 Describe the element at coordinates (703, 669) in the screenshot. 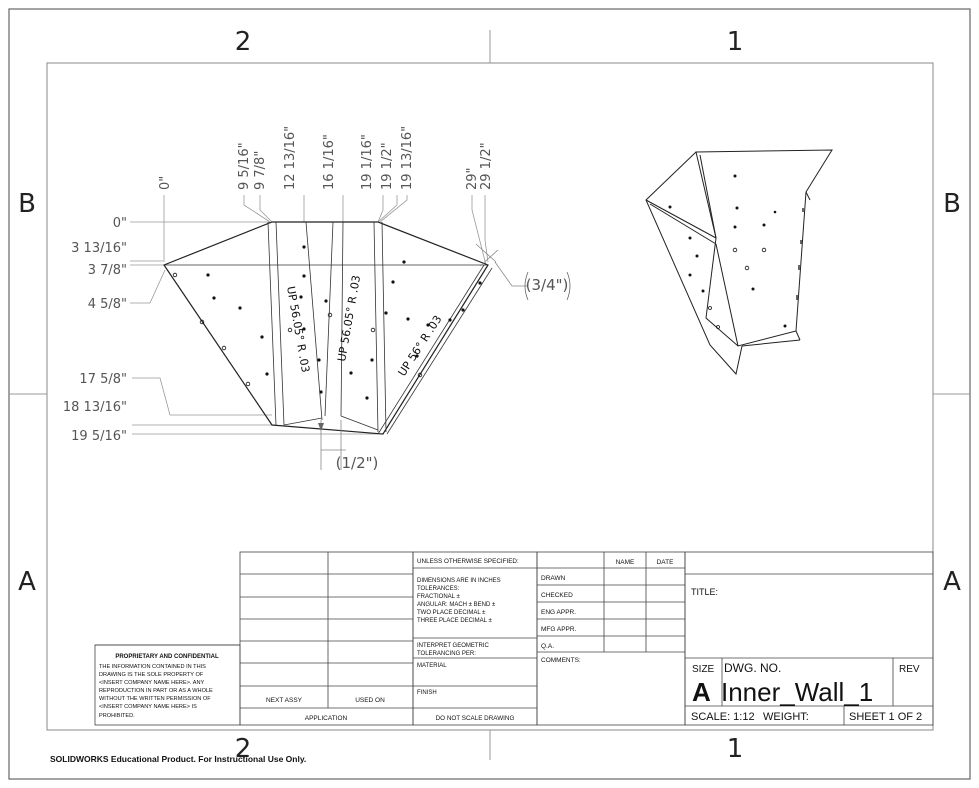

I see `size-label: SIZE` at that location.